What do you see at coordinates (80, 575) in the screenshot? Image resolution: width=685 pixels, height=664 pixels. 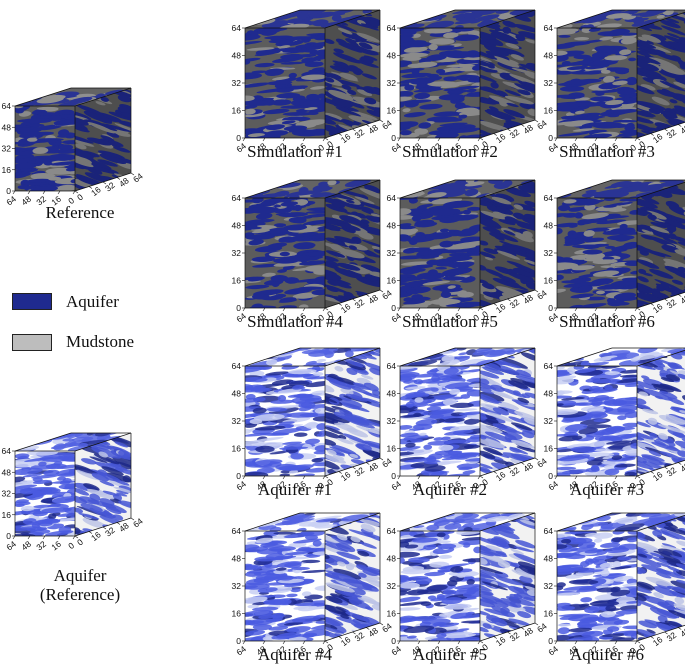 I see `panel-caption-line: Aquifer` at bounding box center [80, 575].